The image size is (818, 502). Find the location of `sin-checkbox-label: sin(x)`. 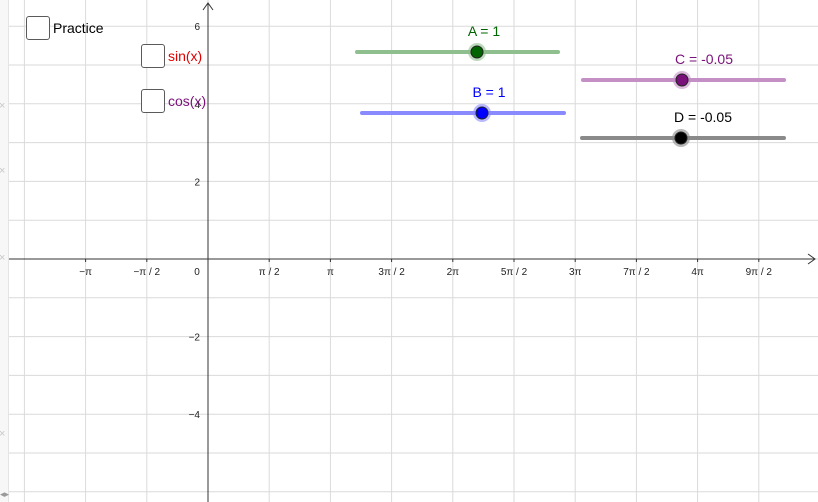

sin-checkbox-label: sin(x) is located at coordinates (185, 56).